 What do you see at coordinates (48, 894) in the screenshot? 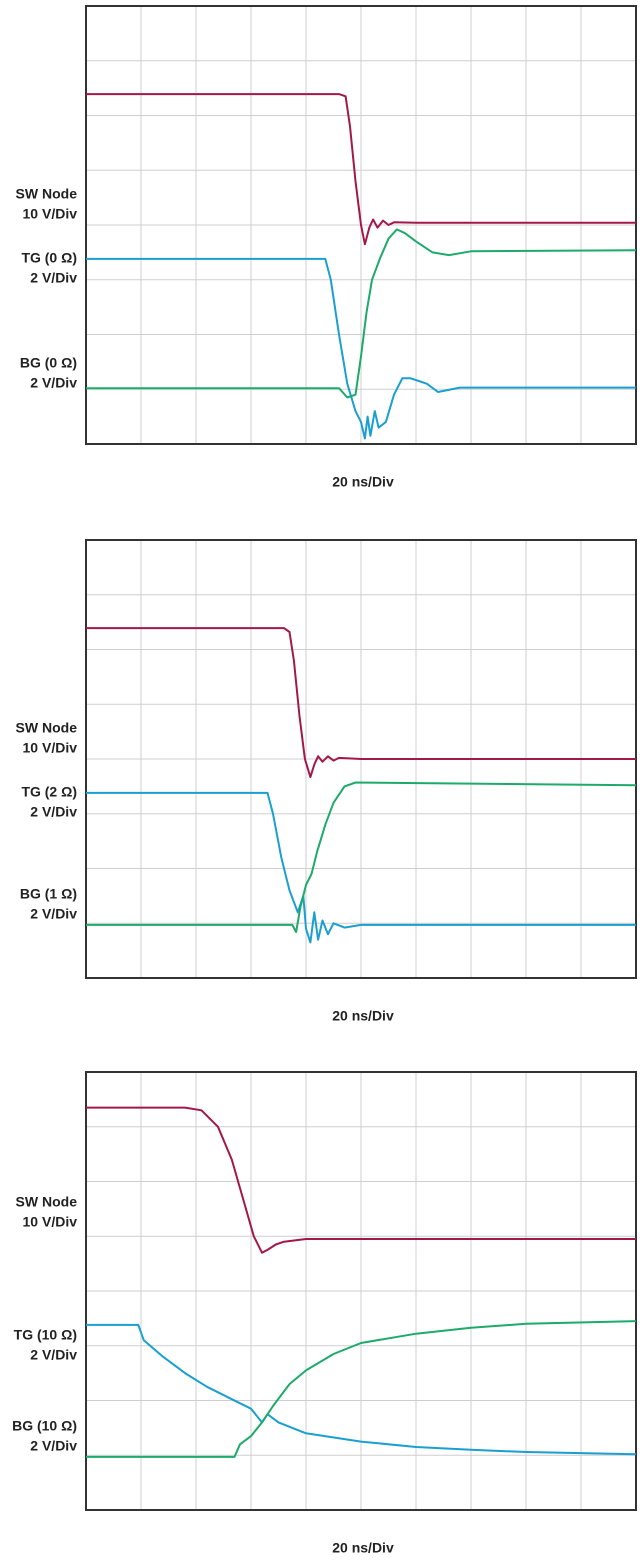
I see `channel-name: BG (1 Ω)` at bounding box center [48, 894].